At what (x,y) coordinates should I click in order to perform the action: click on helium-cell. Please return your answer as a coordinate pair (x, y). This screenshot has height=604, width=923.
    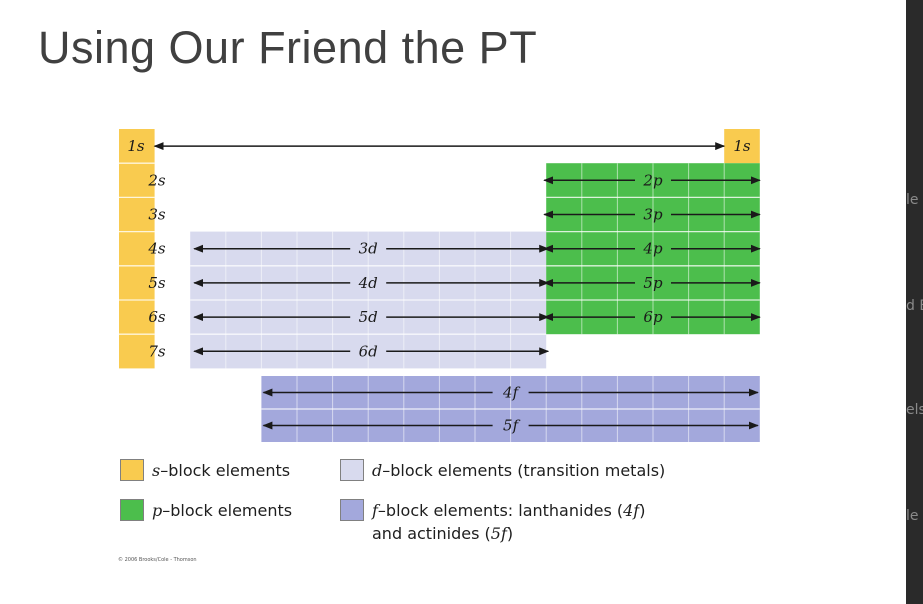
    Looking at the image, I should click on (742, 146).